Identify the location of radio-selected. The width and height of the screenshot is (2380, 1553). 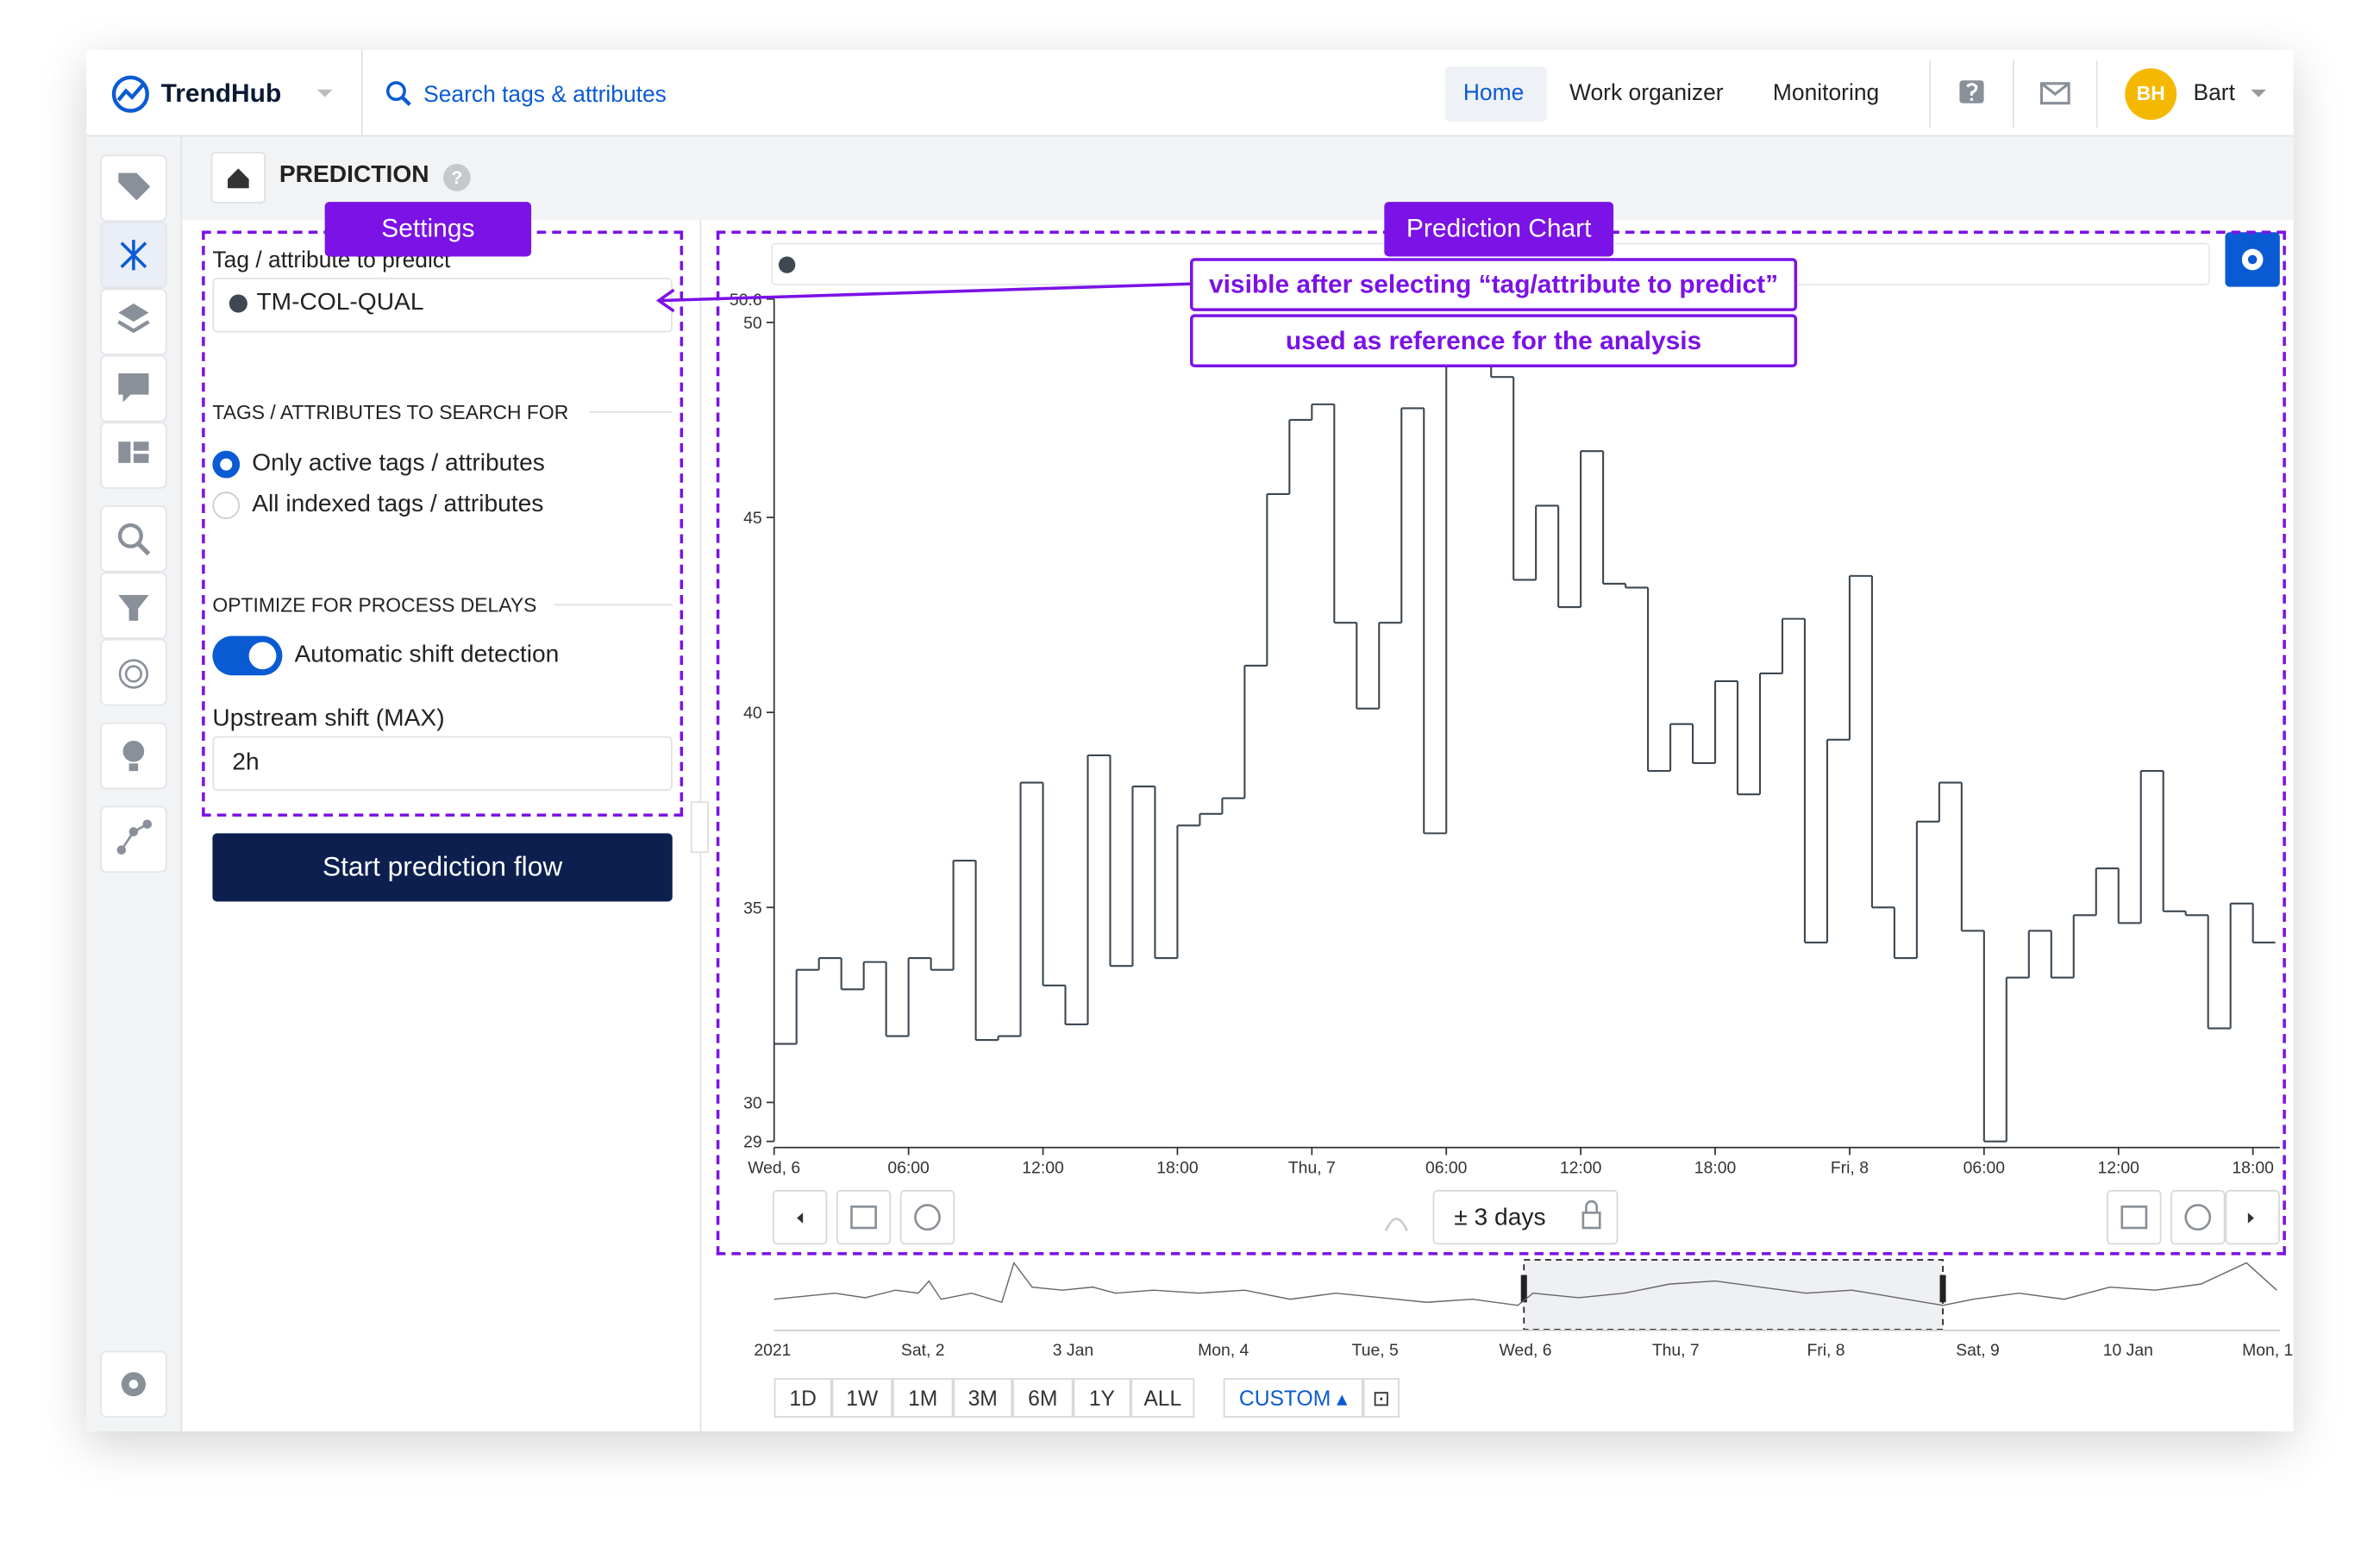
(227, 464).